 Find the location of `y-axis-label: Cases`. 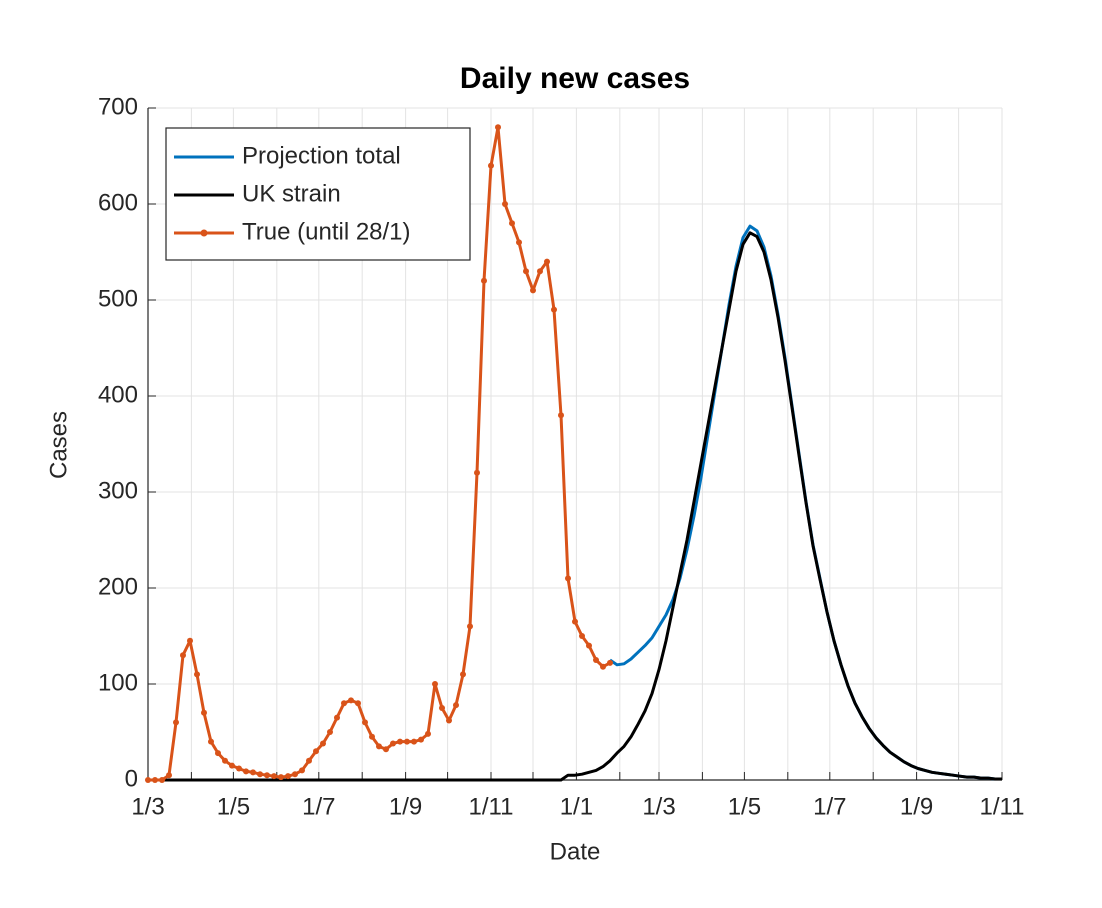

y-axis-label: Cases is located at coordinates (58, 445).